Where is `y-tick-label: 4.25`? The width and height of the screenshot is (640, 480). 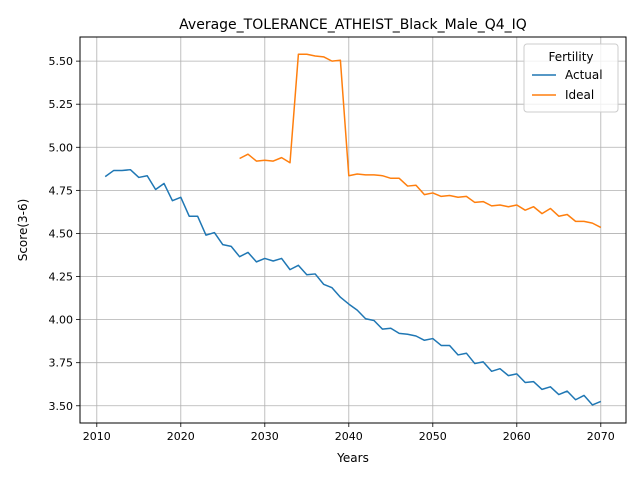 y-tick-label: 4.25 is located at coordinates (61, 277).